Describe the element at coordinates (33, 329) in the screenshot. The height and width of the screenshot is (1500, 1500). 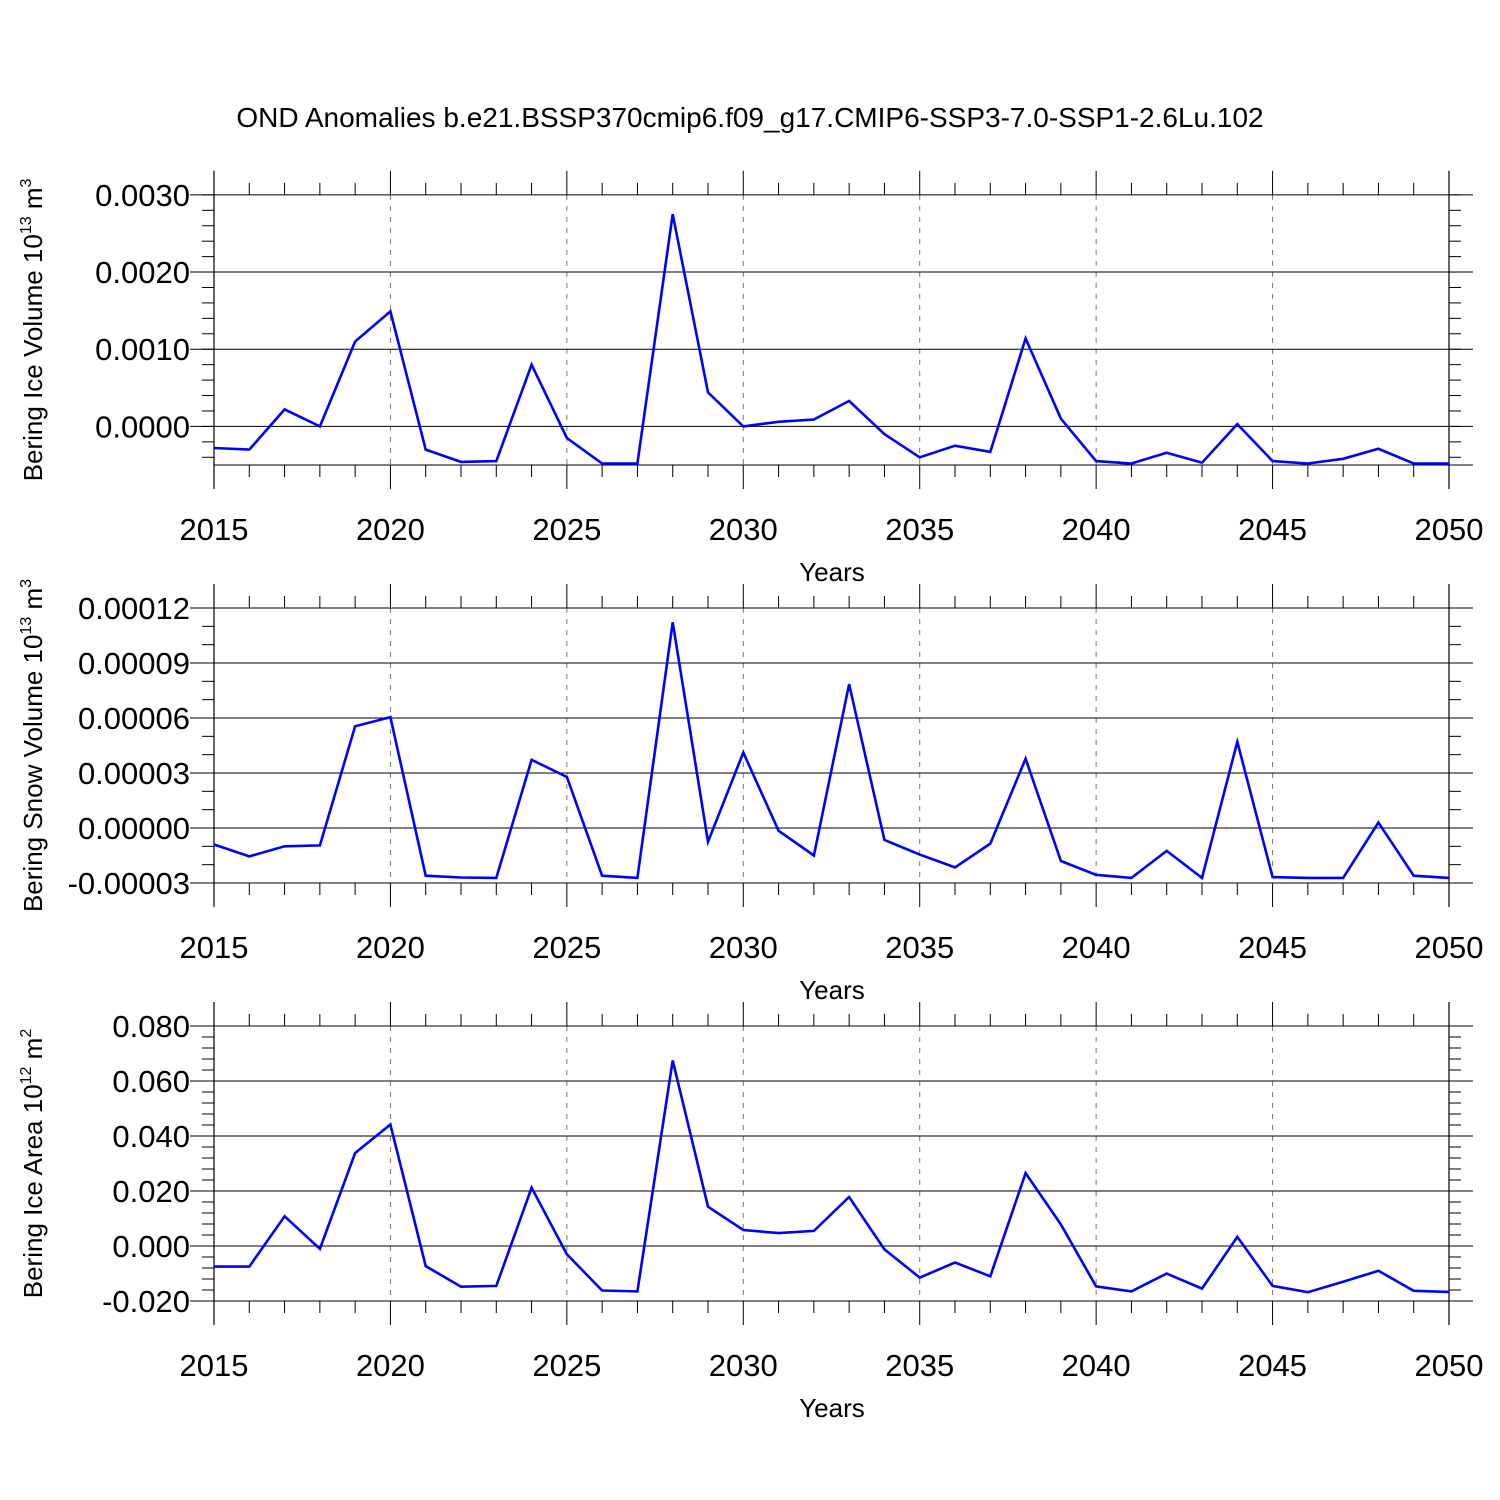
I see `y-axis-label: Bering Ice Volume 1013 m3` at that location.